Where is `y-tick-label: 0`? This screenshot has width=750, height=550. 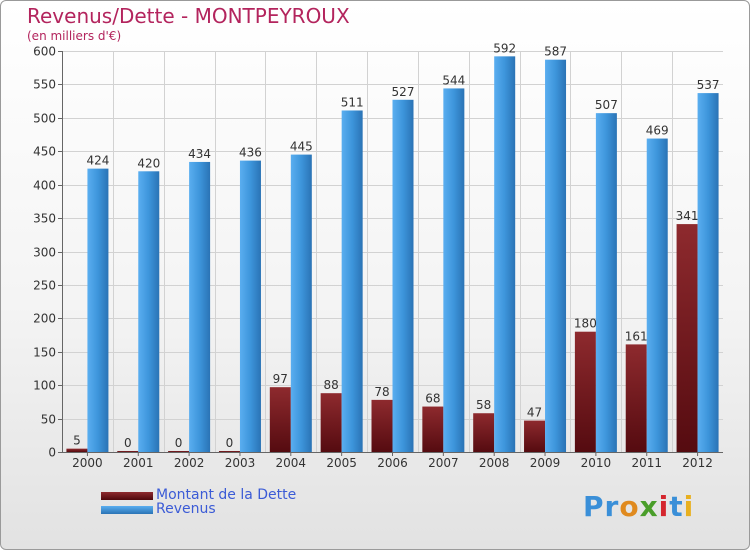
y-tick-label: 0 is located at coordinates (52, 453).